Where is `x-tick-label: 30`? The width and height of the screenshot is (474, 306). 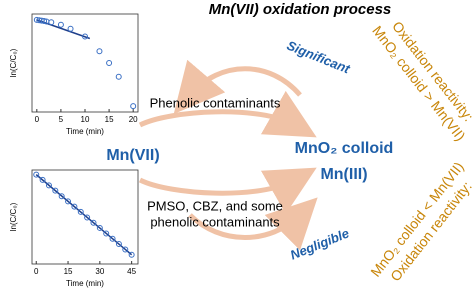
x-tick-label: 30 is located at coordinates (99, 271).